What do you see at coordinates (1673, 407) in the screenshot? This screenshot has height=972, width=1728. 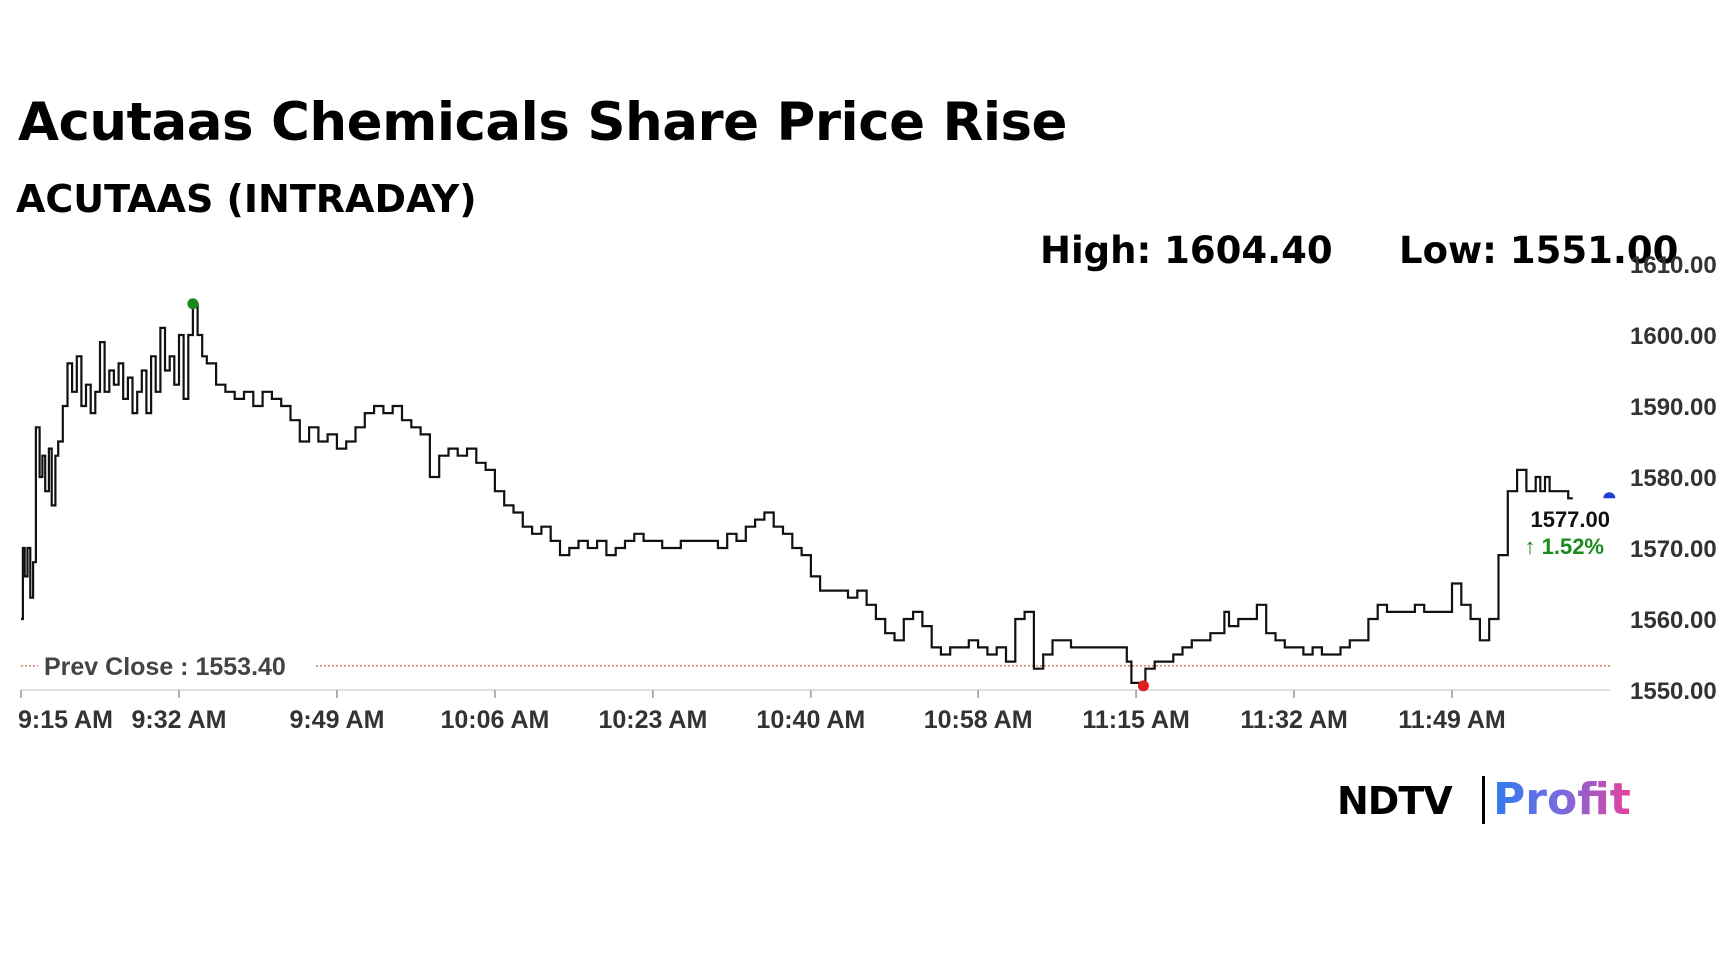 I see `y-tick-label: 1590.00` at bounding box center [1673, 407].